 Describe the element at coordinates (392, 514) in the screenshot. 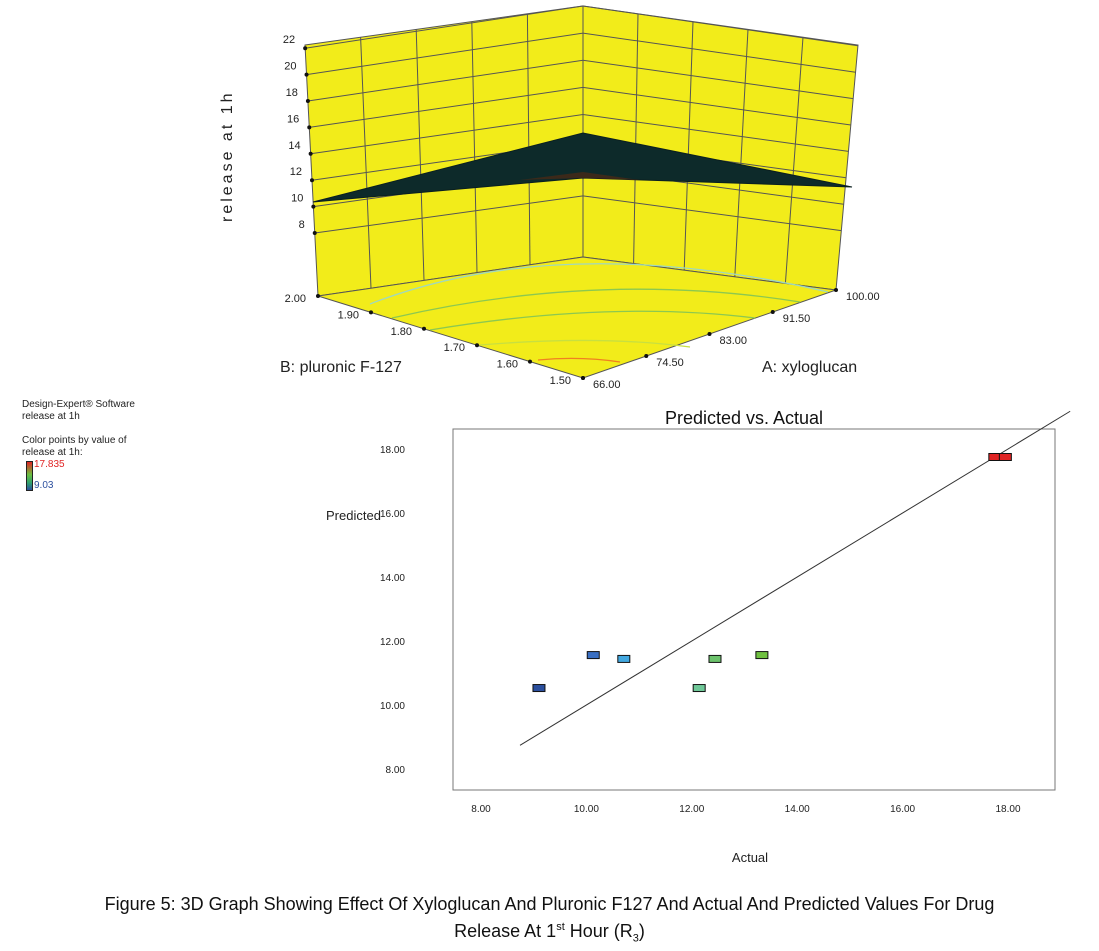

I see `y-tick-label: 16.00` at that location.